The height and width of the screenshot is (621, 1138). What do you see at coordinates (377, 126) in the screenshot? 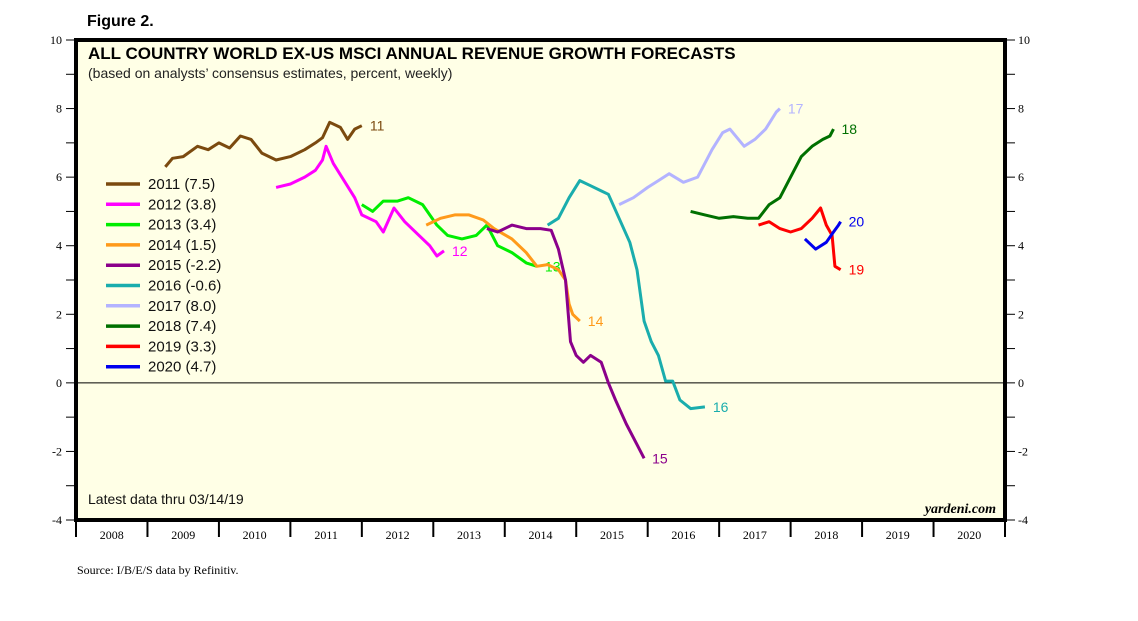
I see `series-end-label-11: 11` at bounding box center [377, 126].